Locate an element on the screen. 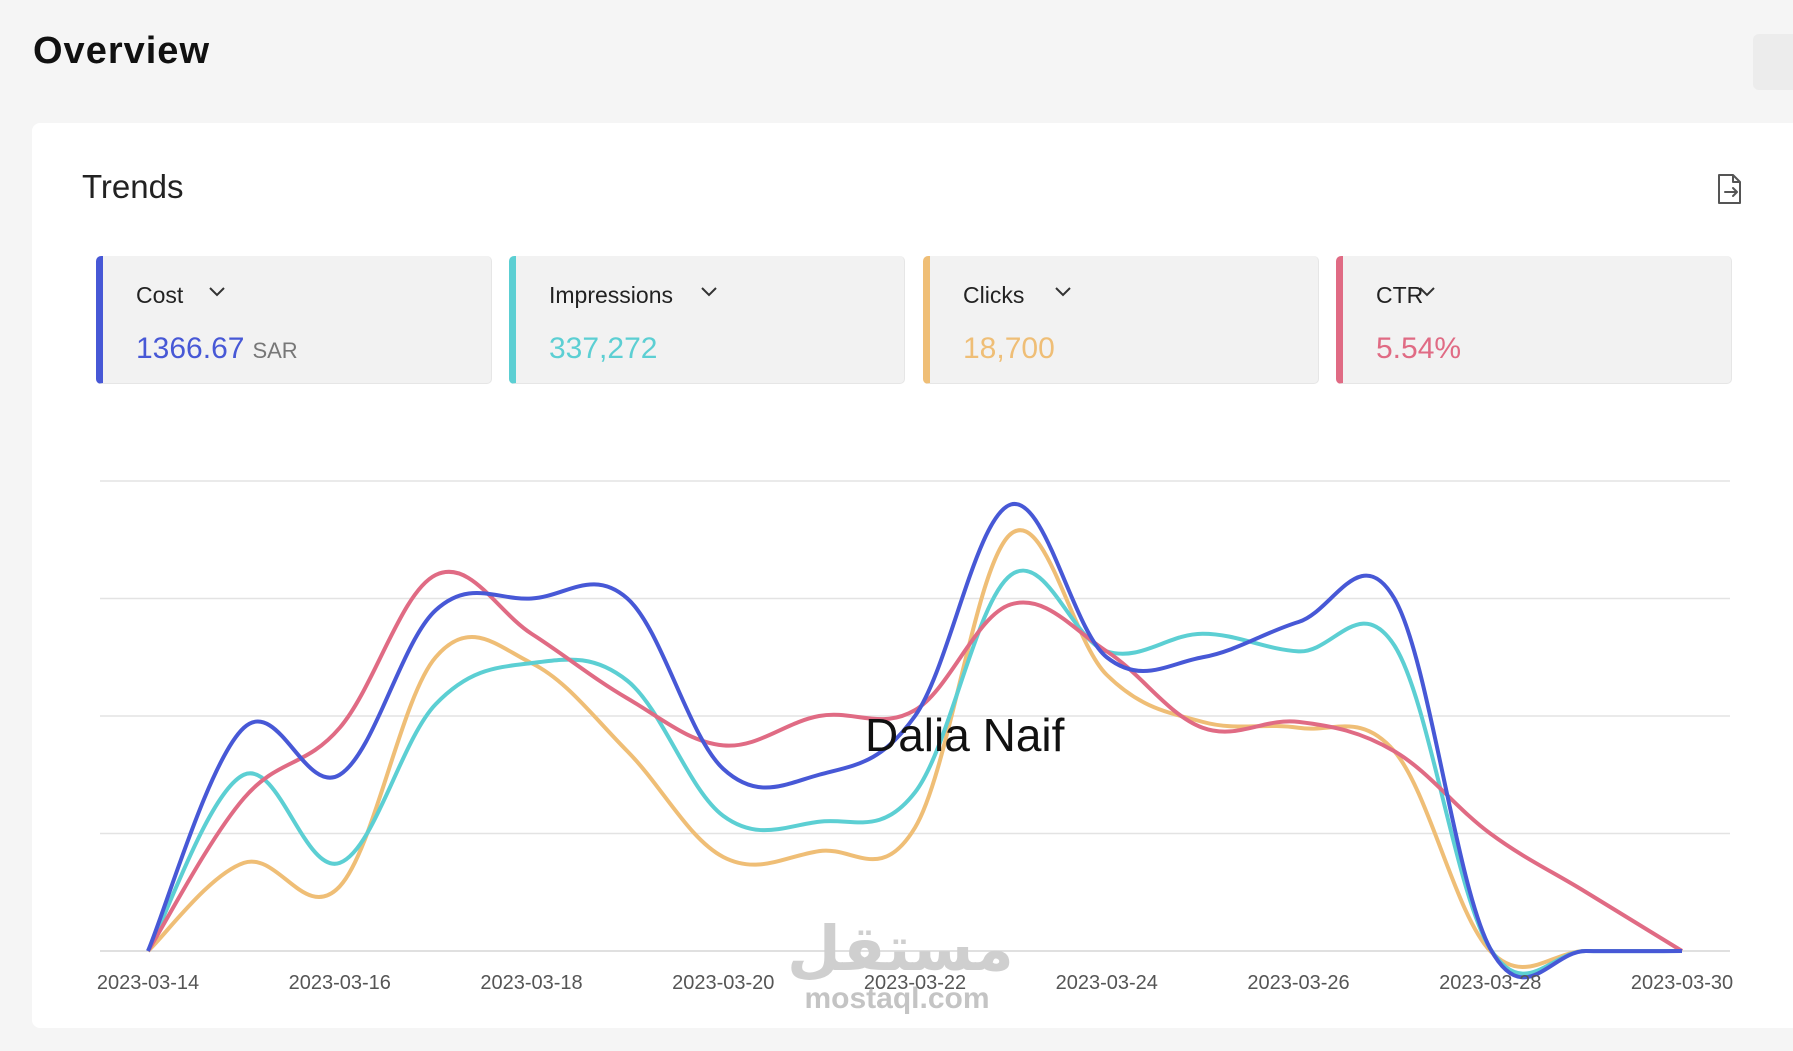 This screenshot has width=1793, height=1051. metric-label: Impressions is located at coordinates (611, 295).